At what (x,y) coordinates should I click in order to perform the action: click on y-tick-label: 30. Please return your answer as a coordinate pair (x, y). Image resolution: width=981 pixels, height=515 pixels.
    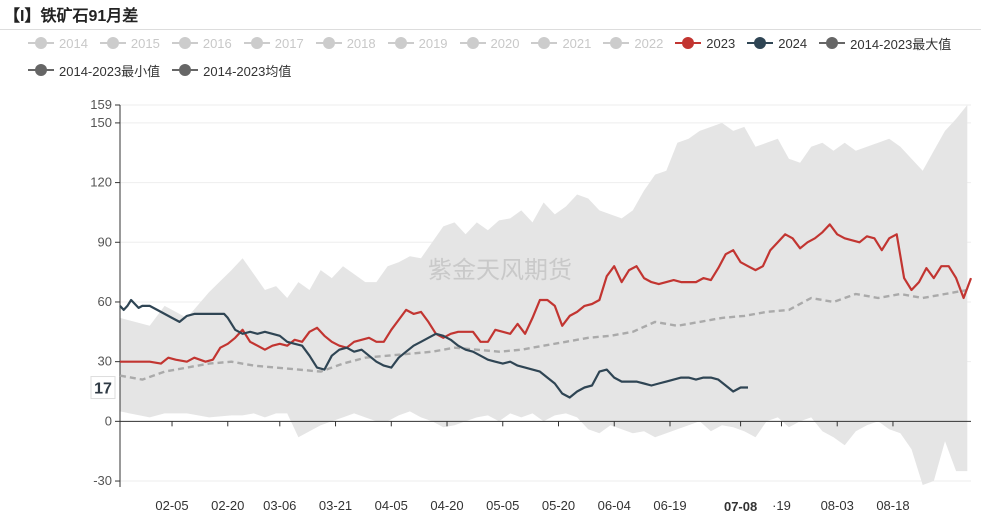
    Looking at the image, I should click on (105, 361).